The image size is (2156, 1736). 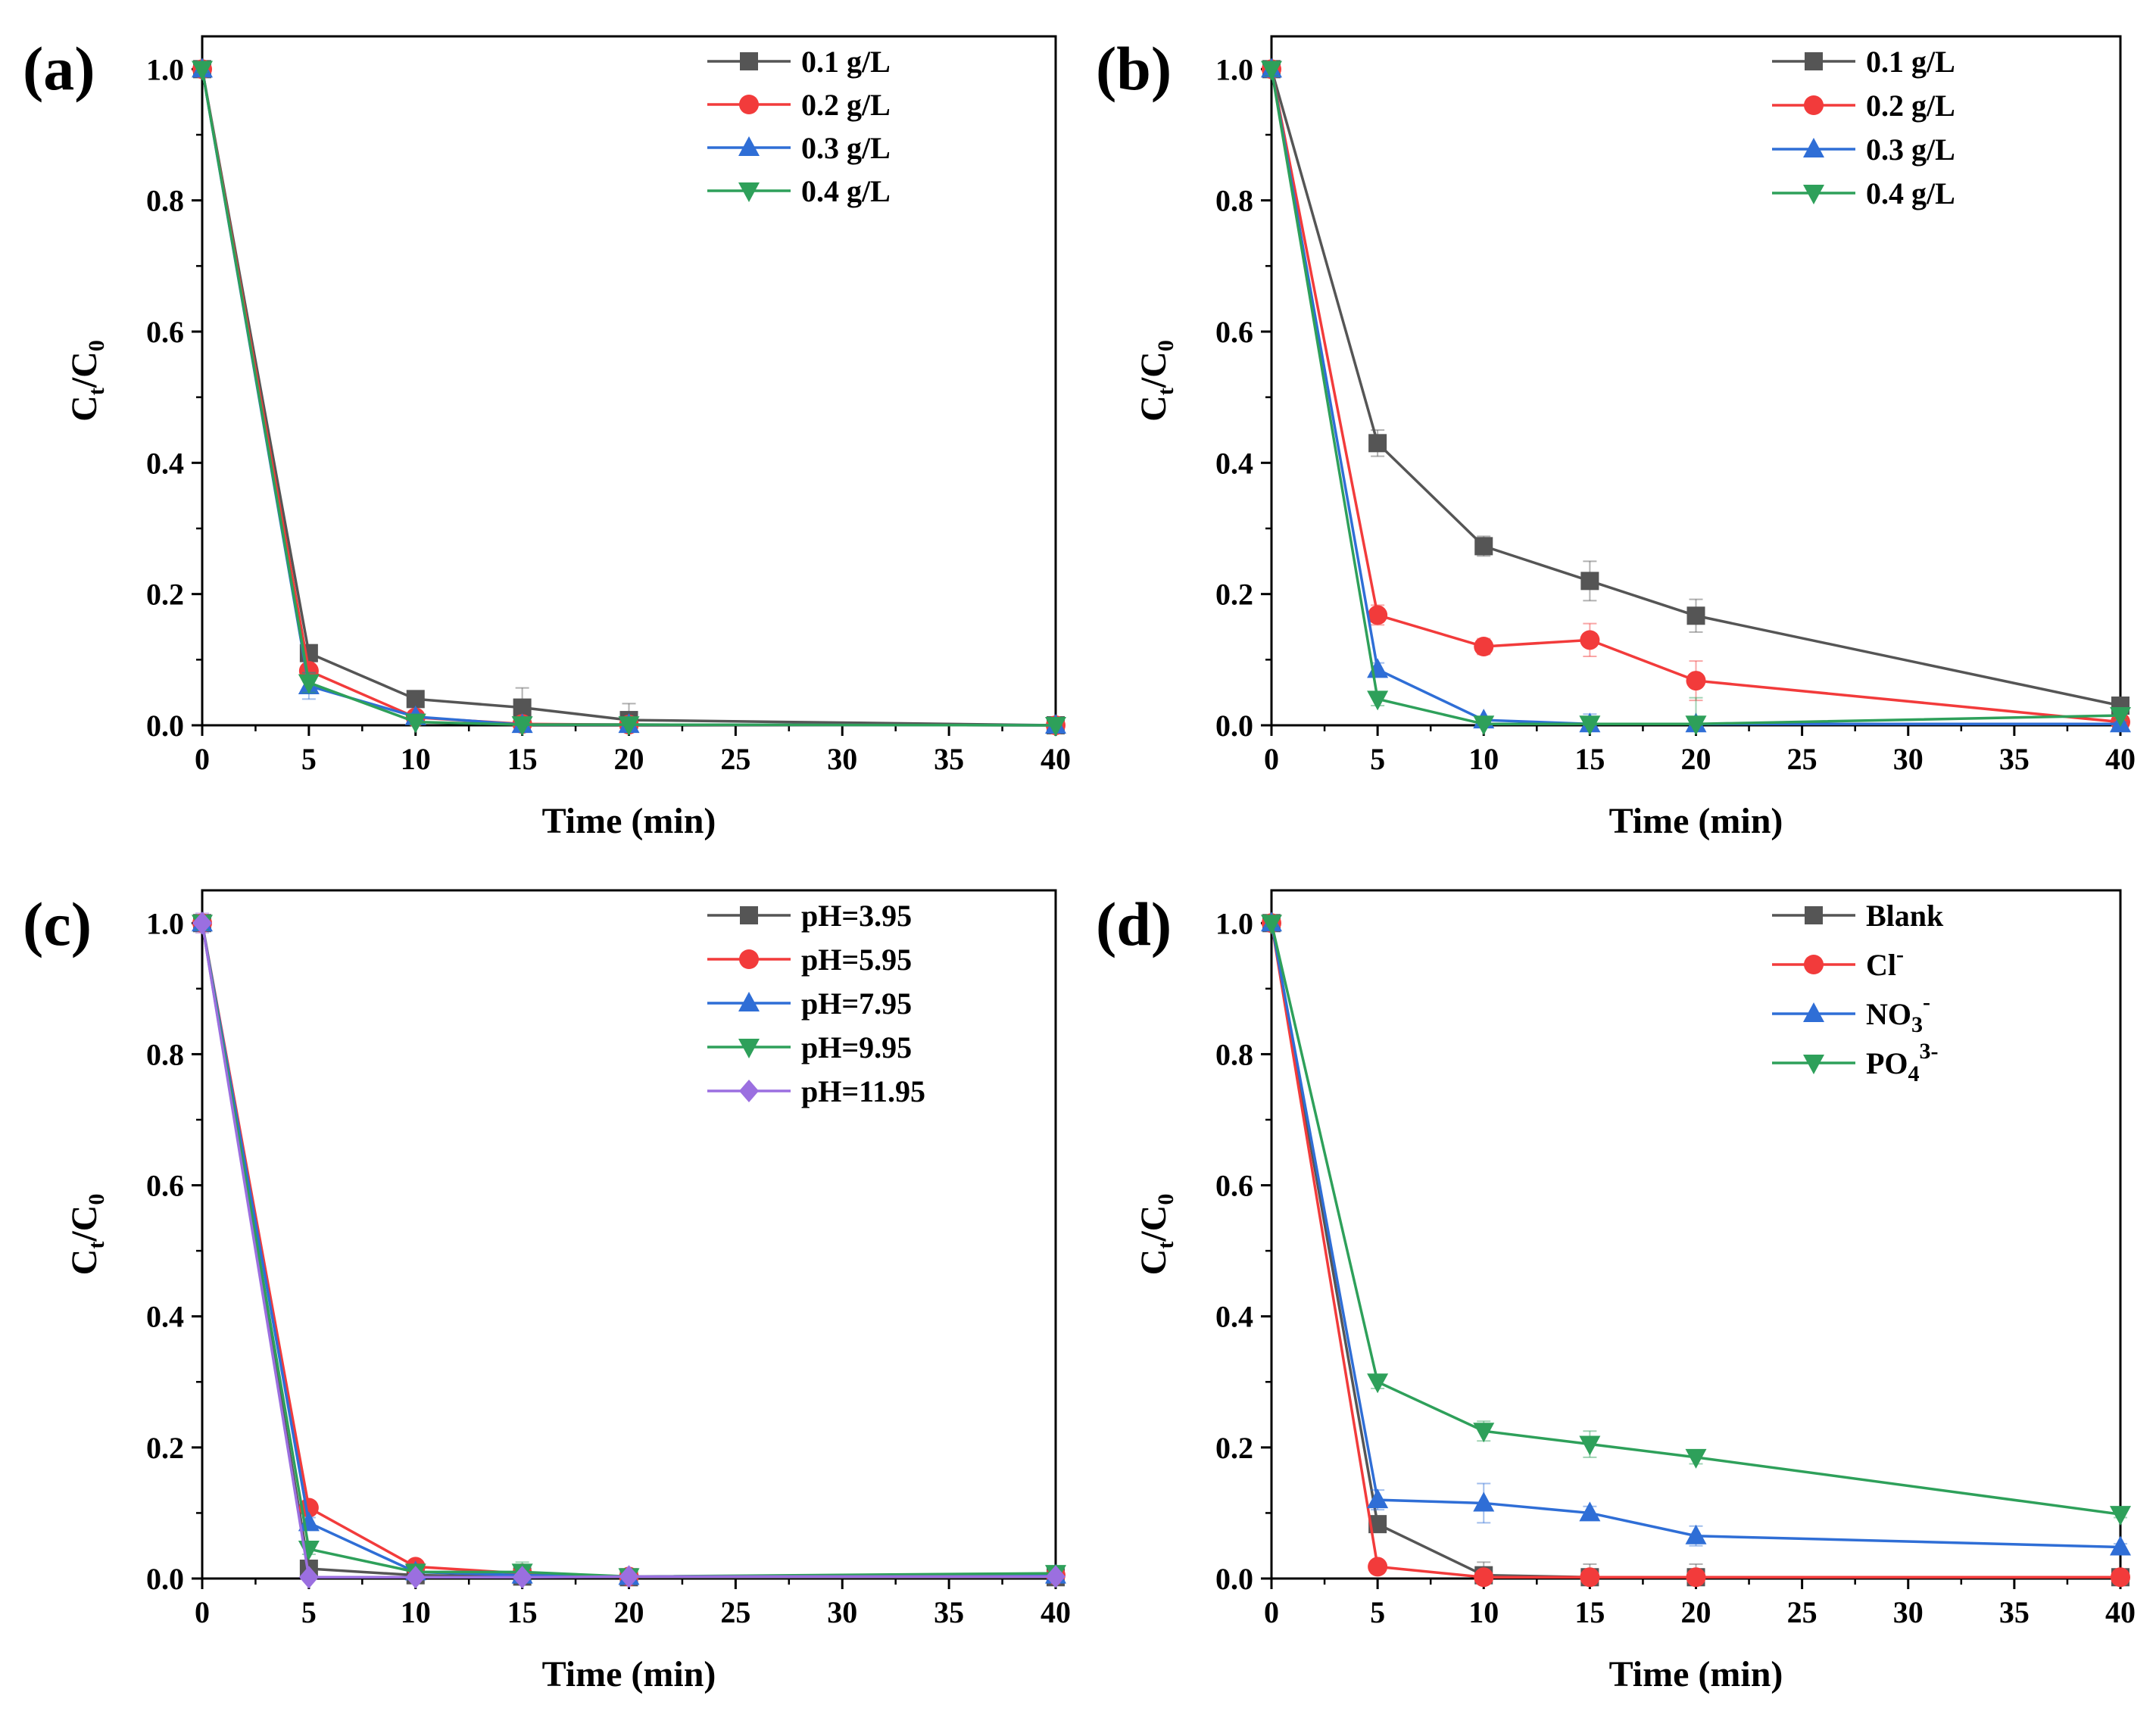 I want to click on legend-item: 0.4 g/L, so click(x=1863, y=193).